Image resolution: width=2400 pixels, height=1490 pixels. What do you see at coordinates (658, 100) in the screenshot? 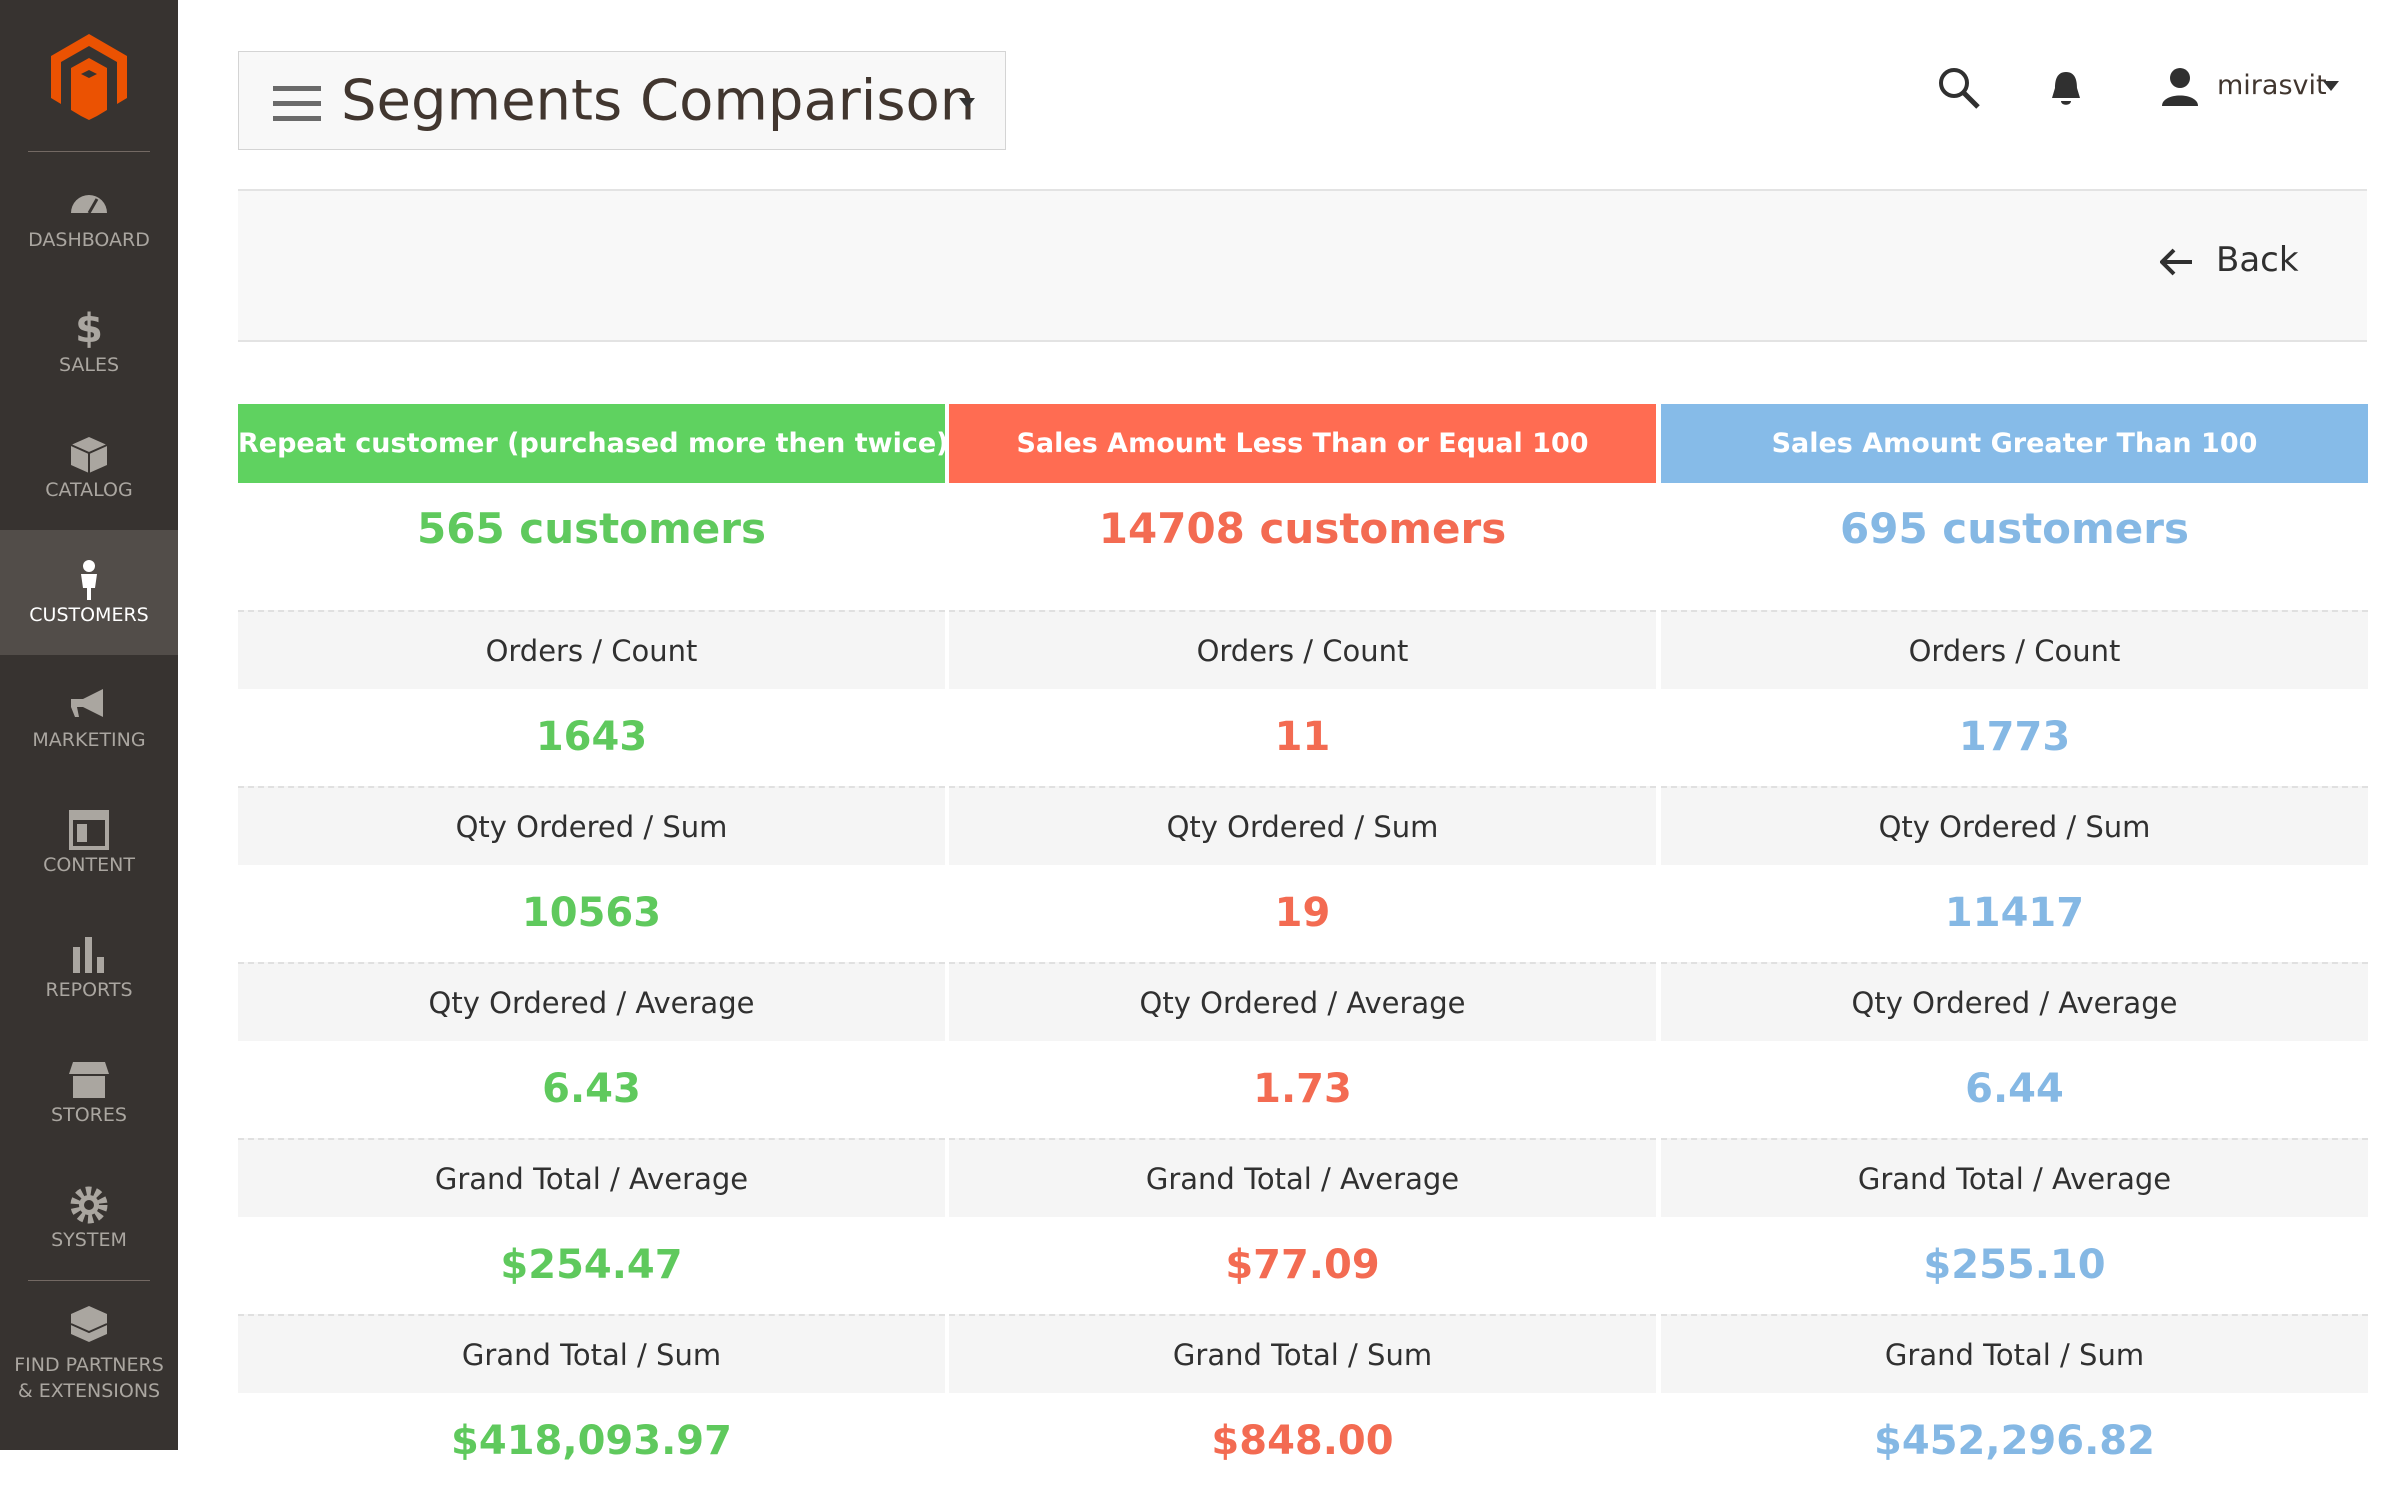
I see `page-title: Segments Comparison` at bounding box center [658, 100].